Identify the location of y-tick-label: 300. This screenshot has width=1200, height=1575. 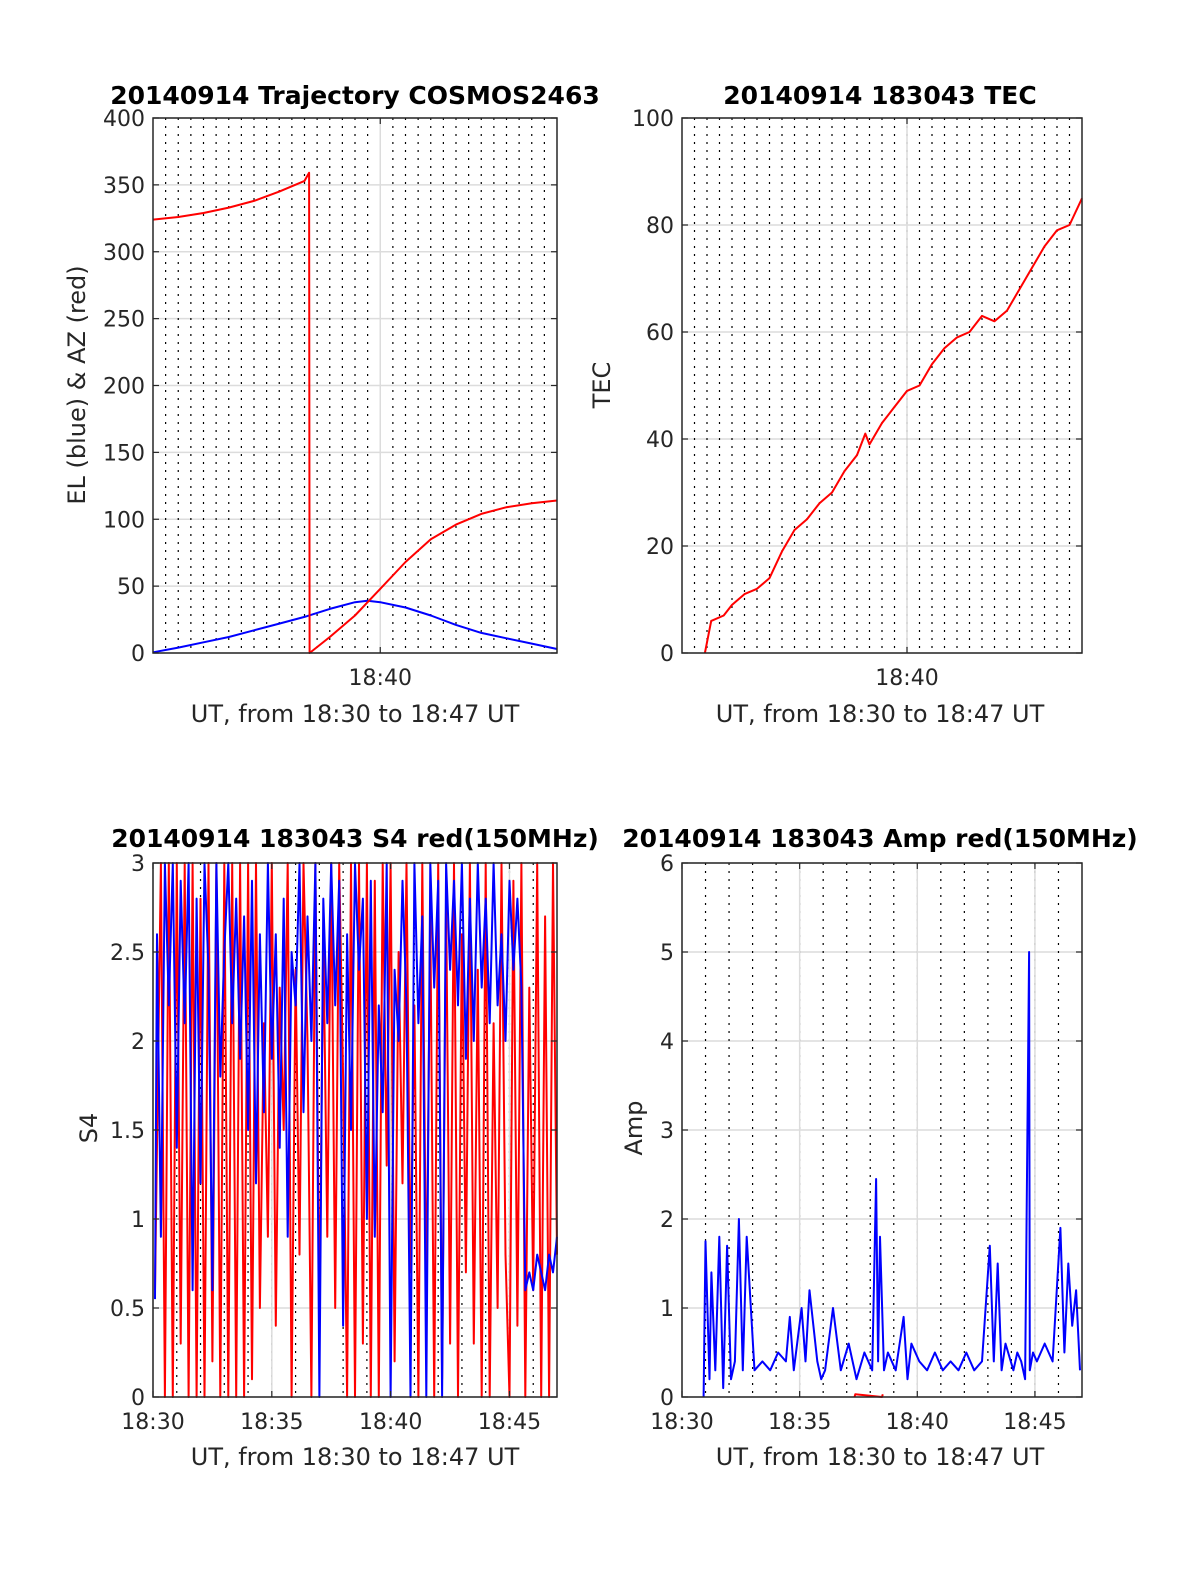
(124, 253).